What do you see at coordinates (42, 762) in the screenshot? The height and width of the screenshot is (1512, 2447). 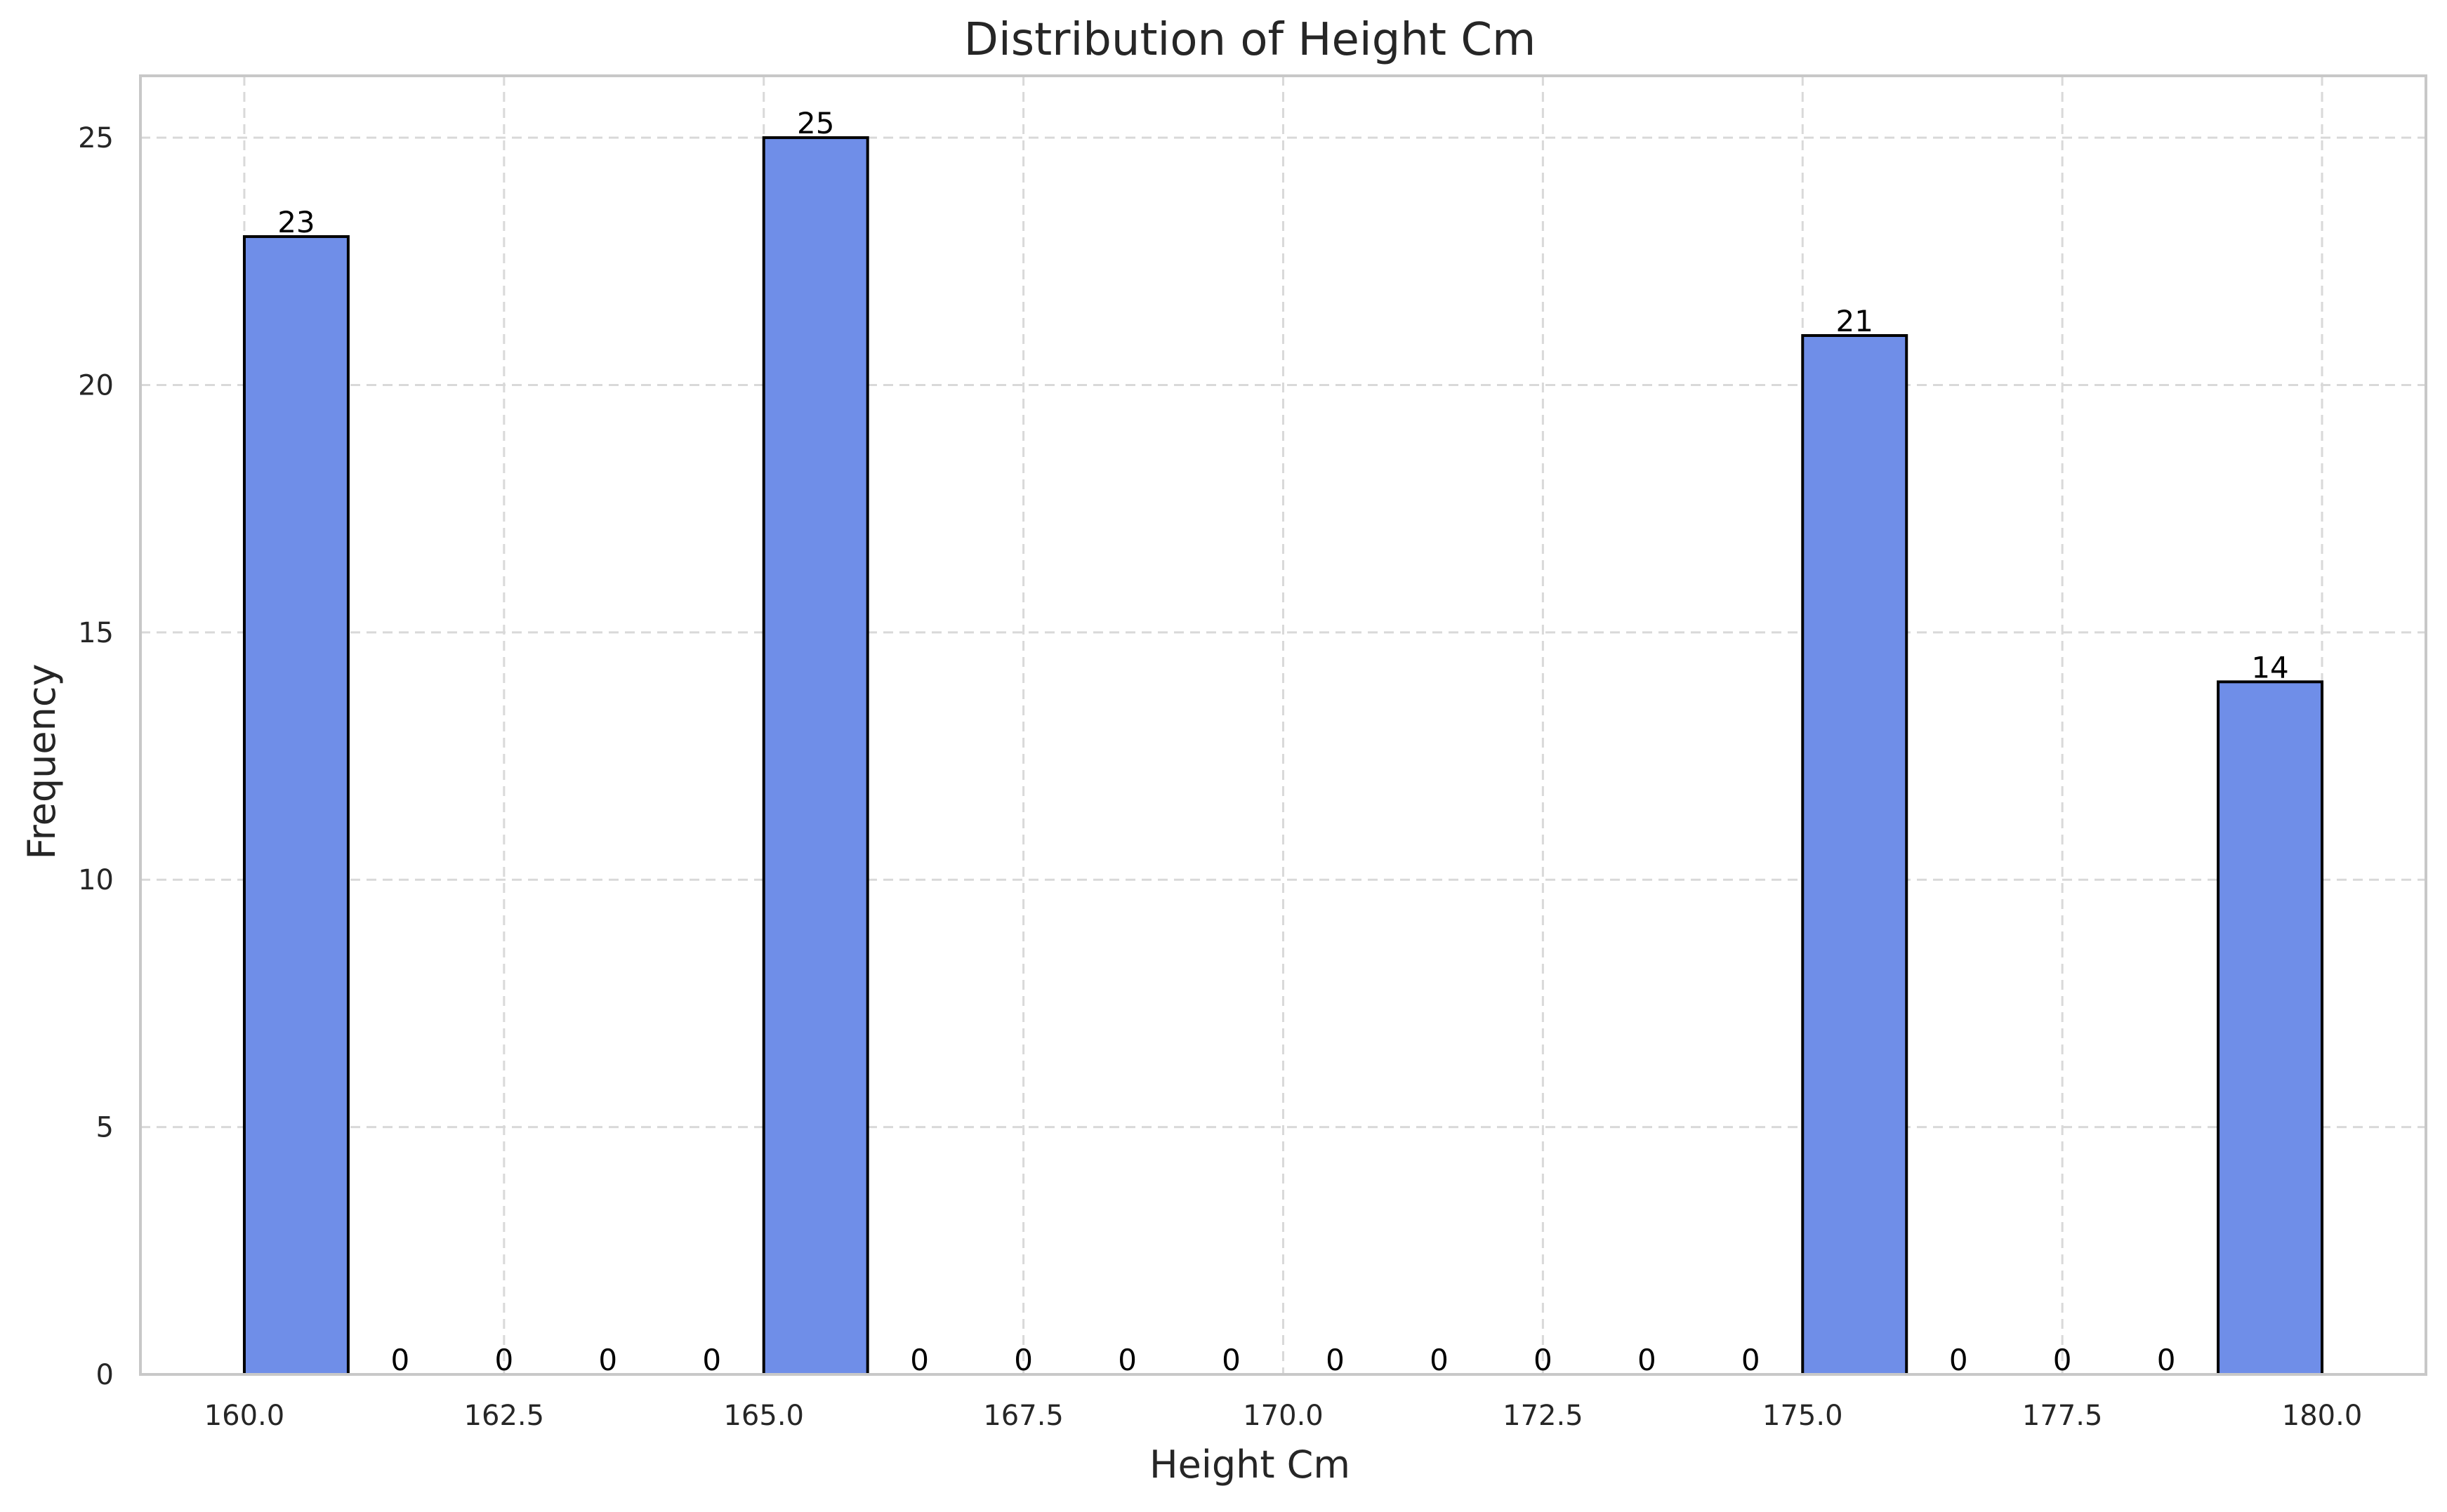 I see `y-axis-label: Frequency` at bounding box center [42, 762].